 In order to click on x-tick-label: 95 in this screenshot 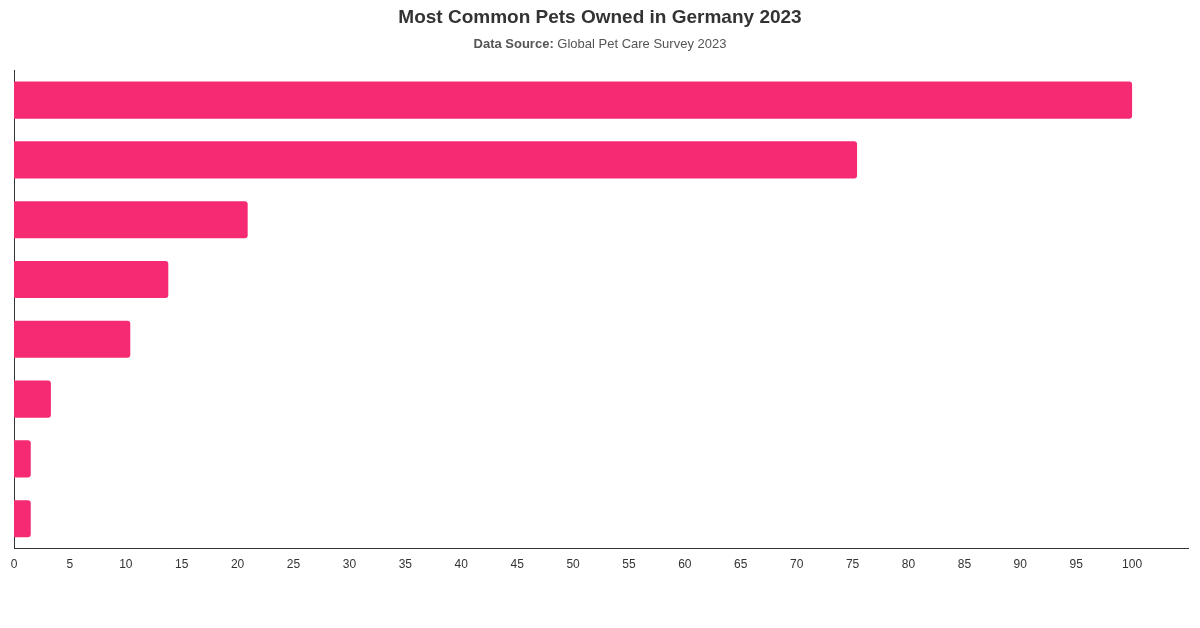, I will do `click(1076, 564)`.